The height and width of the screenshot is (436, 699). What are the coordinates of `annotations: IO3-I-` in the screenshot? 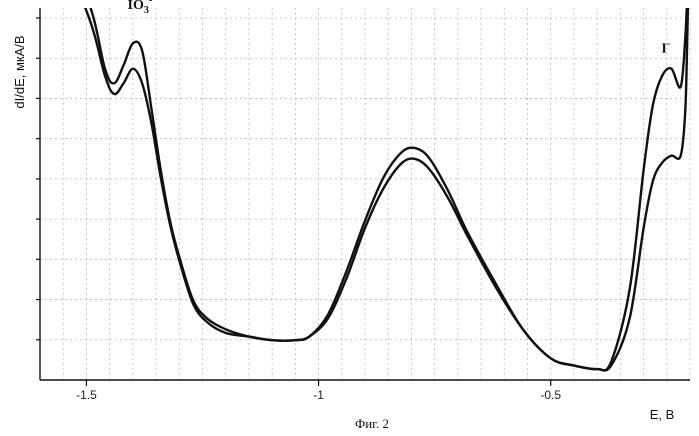 It's located at (399, 28).